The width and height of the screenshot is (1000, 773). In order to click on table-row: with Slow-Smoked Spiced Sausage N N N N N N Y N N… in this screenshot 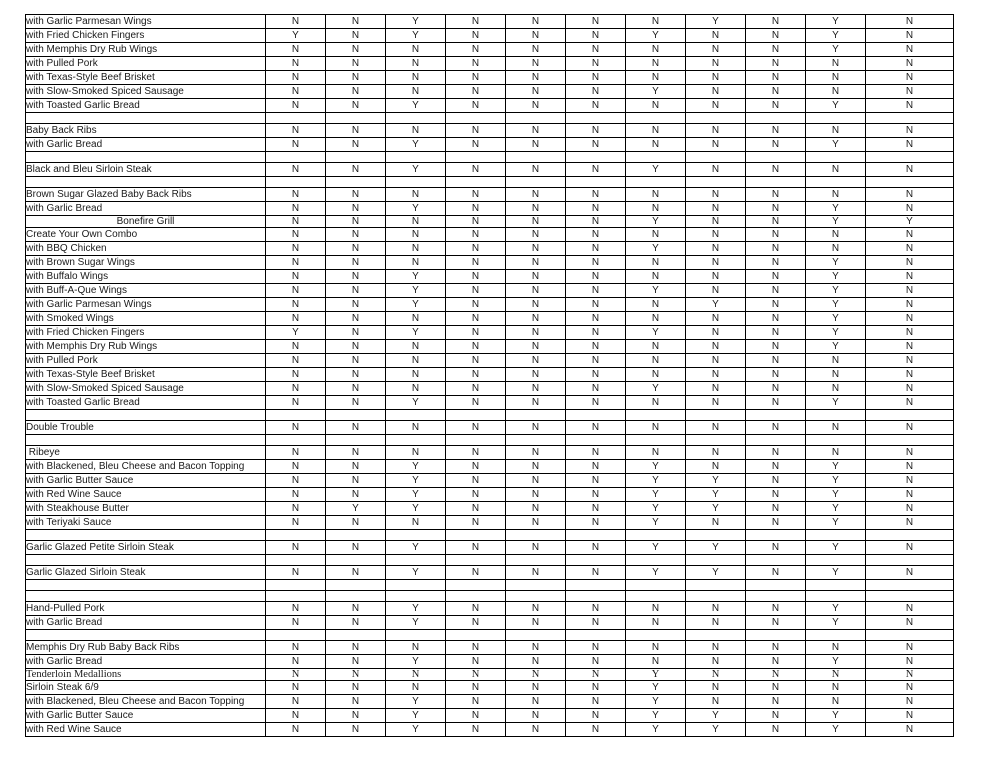, I will do `click(489, 91)`.